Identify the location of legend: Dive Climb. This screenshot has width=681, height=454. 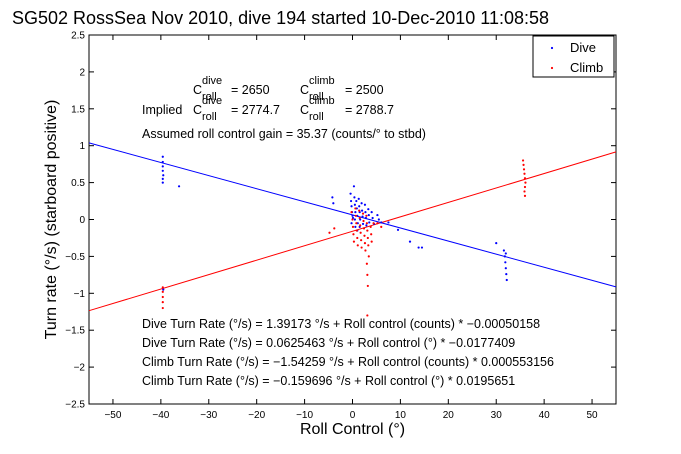
(573, 56).